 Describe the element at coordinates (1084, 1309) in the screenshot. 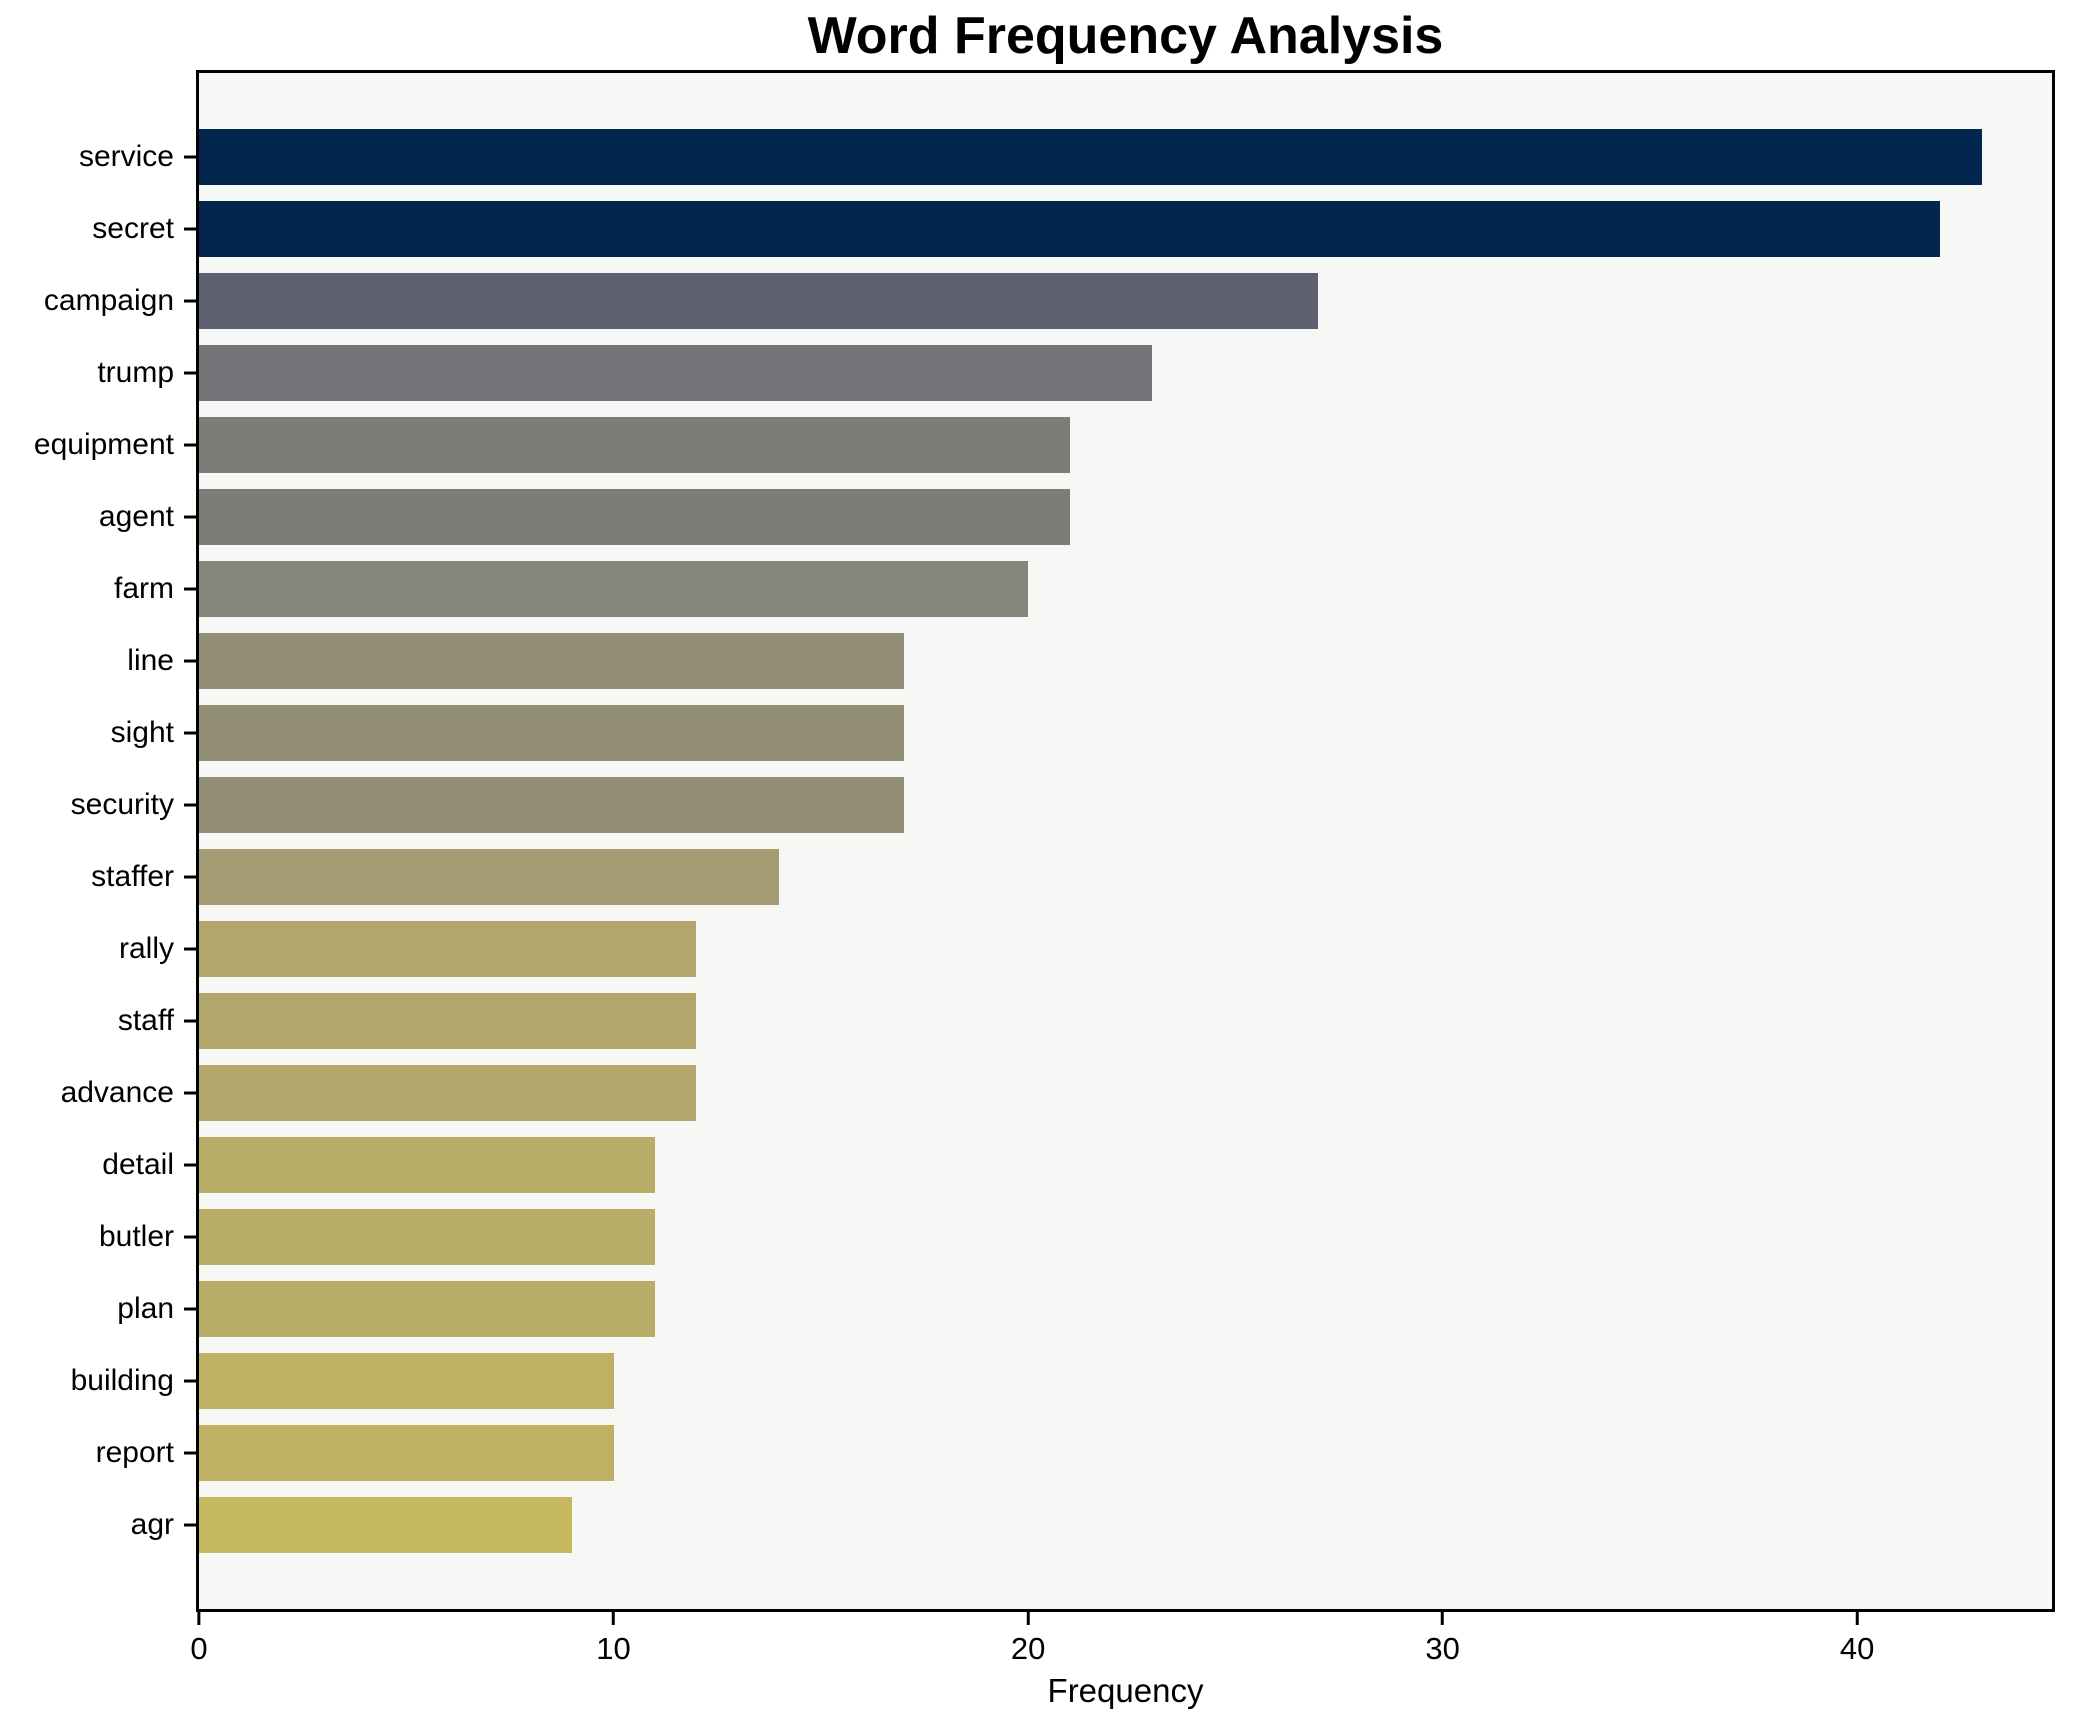

I see `bar-row: plan` at that location.